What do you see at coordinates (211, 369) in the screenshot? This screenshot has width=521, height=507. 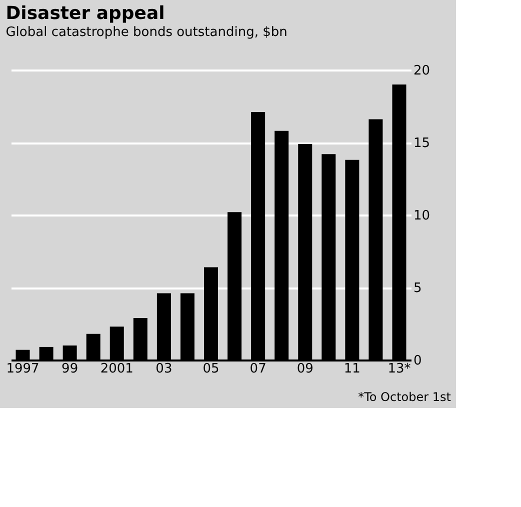 I see `x-tick-label: 05` at bounding box center [211, 369].